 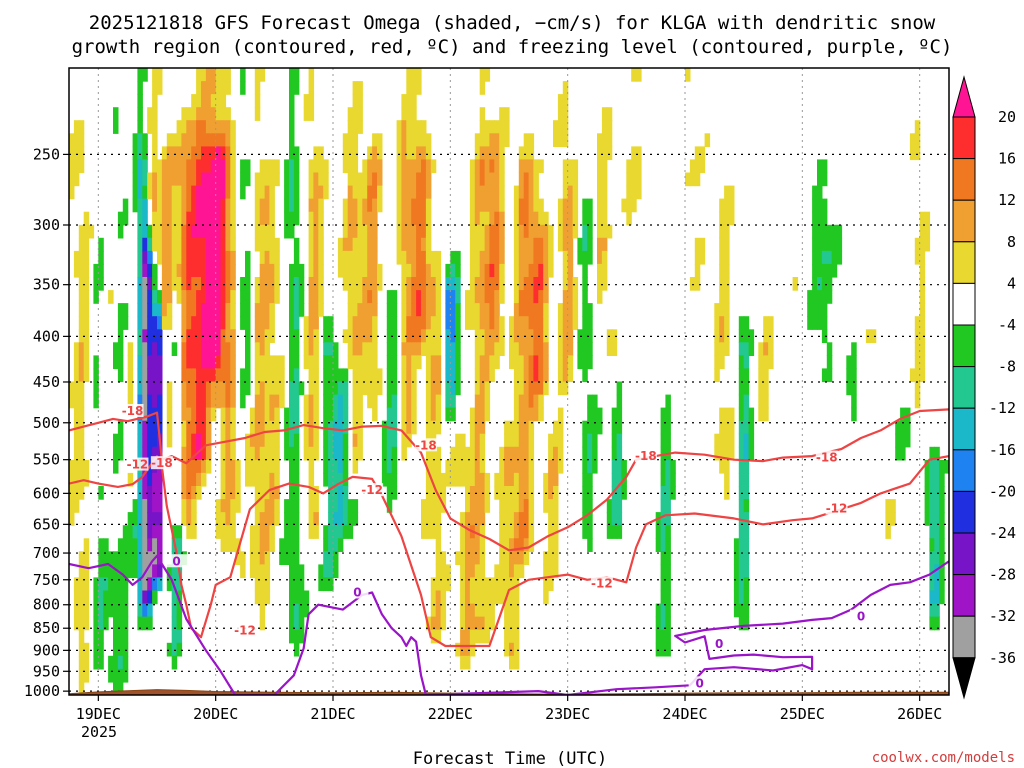 What do you see at coordinates (943, 758) in the screenshot?
I see `site-credit: coolwx.com/models` at bounding box center [943, 758].